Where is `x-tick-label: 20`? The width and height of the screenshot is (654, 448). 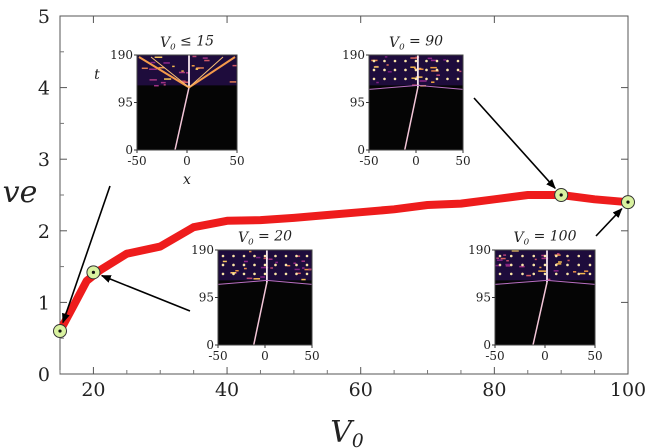
x-tick-label: 20 is located at coordinates (93, 390).